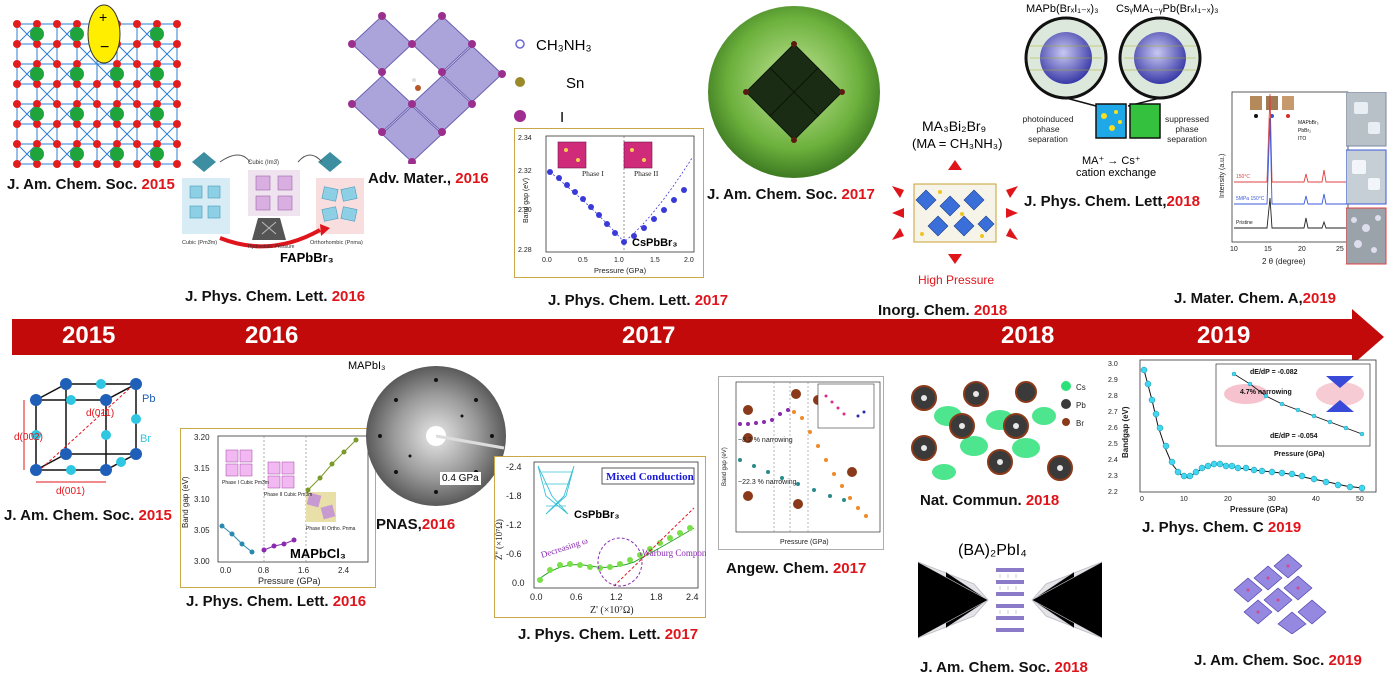 Image resolution: width=1400 pixels, height=677 pixels. What do you see at coordinates (1308, 123) in the screenshot?
I see `xrd-legend: MAPbBr₃` at bounding box center [1308, 123].